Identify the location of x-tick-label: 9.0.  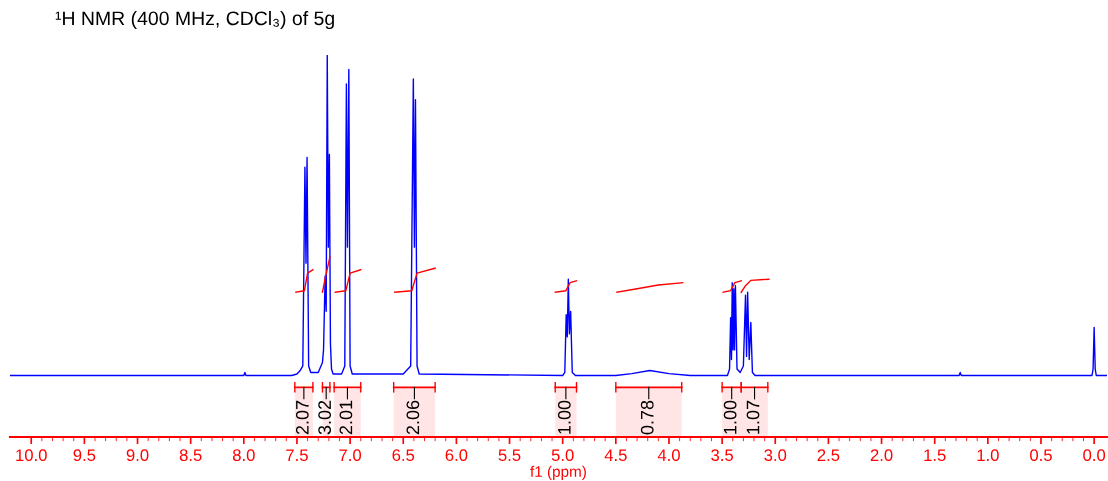
(137, 455).